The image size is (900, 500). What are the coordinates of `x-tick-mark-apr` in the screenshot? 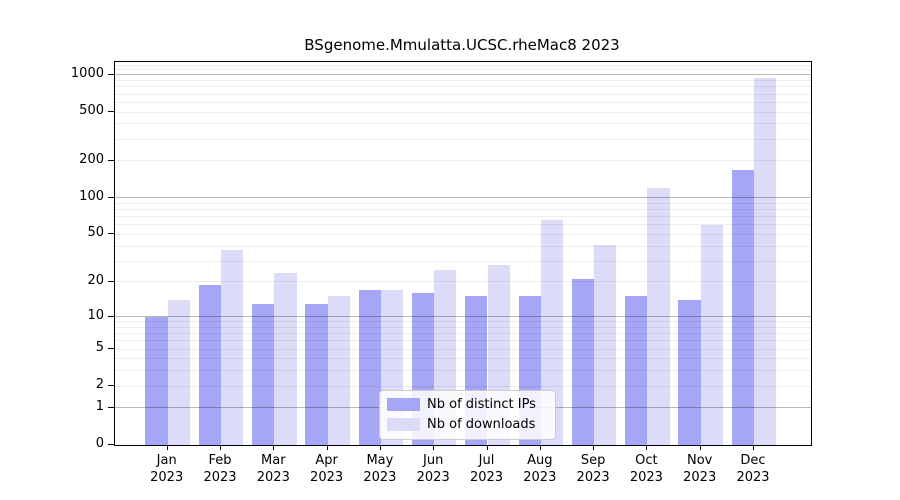 It's located at (327, 447).